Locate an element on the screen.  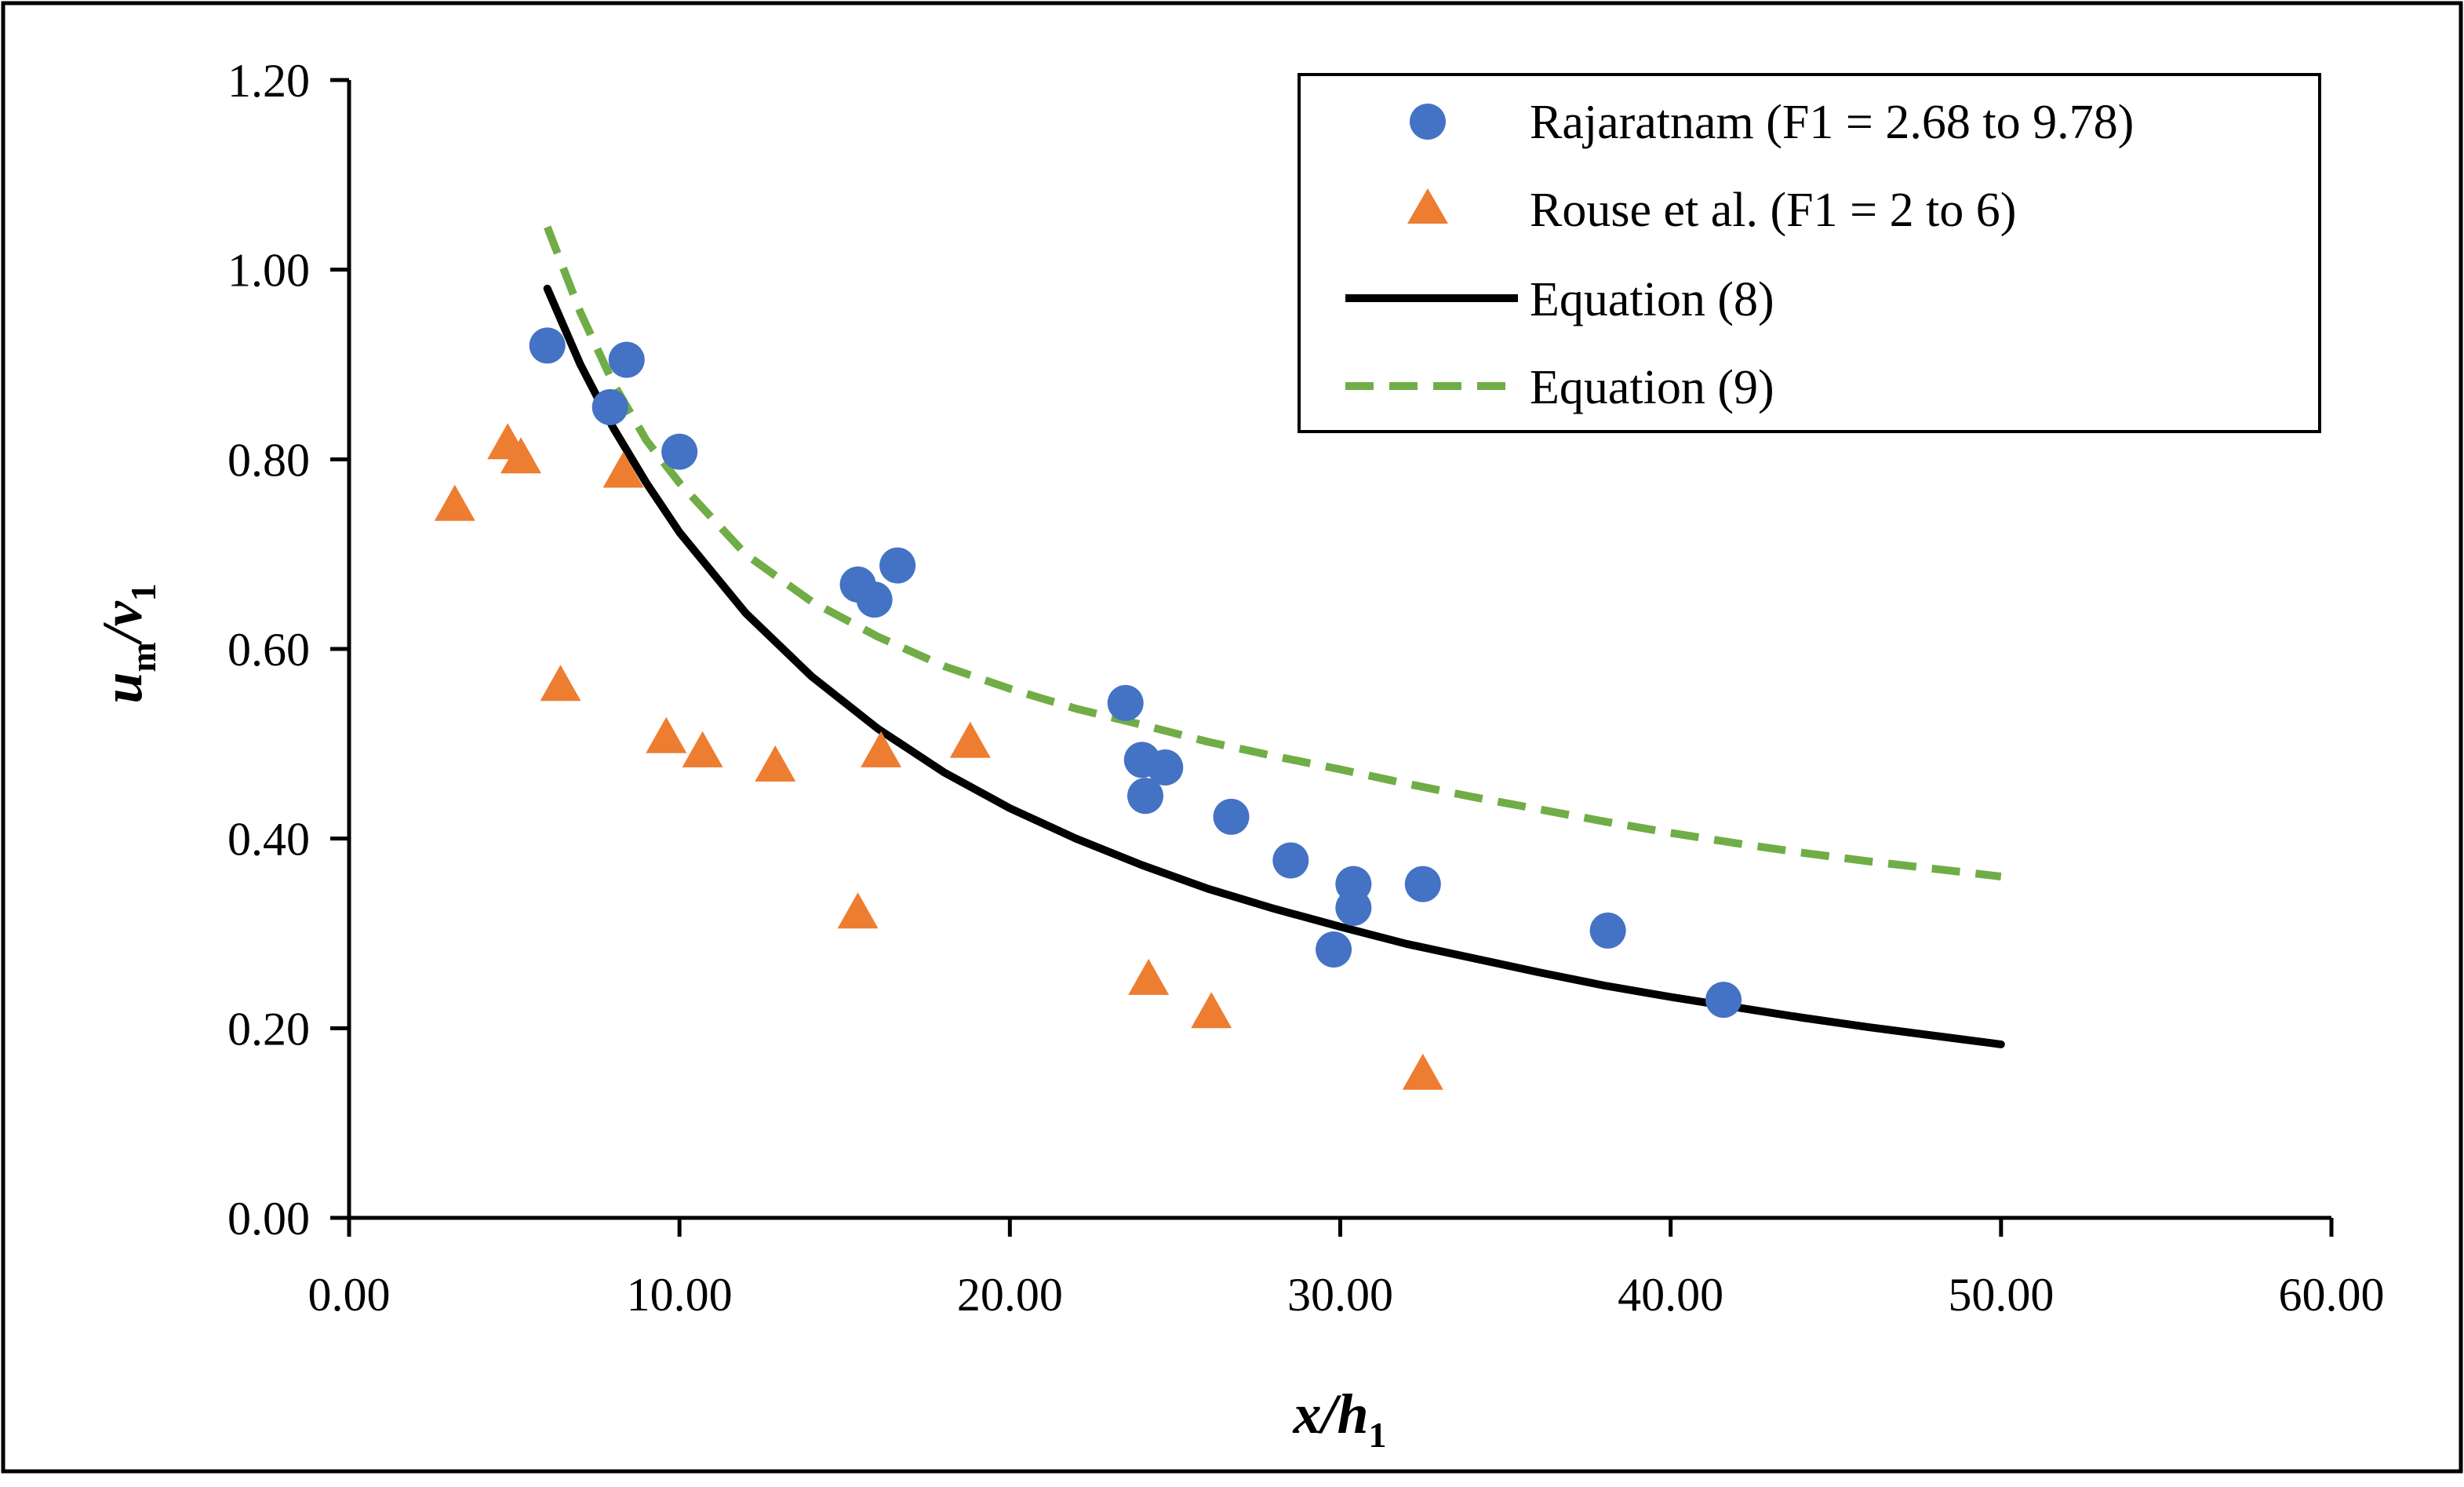
x-tick-label: 50.00 is located at coordinates (2001, 1295).